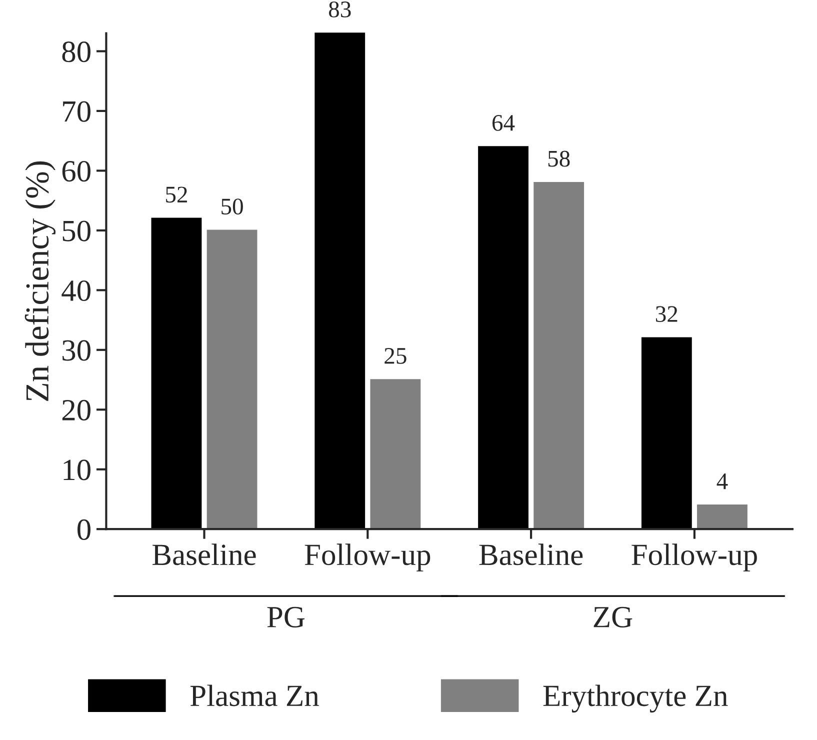  I want to click on data-label: 52, so click(176, 194).